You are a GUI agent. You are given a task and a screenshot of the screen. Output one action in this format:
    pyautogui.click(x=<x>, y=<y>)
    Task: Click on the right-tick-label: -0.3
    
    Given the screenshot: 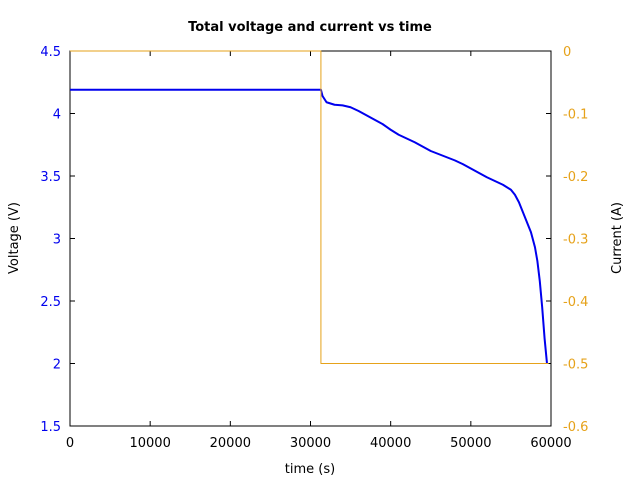 What is the action you would take?
    pyautogui.click(x=575, y=240)
    